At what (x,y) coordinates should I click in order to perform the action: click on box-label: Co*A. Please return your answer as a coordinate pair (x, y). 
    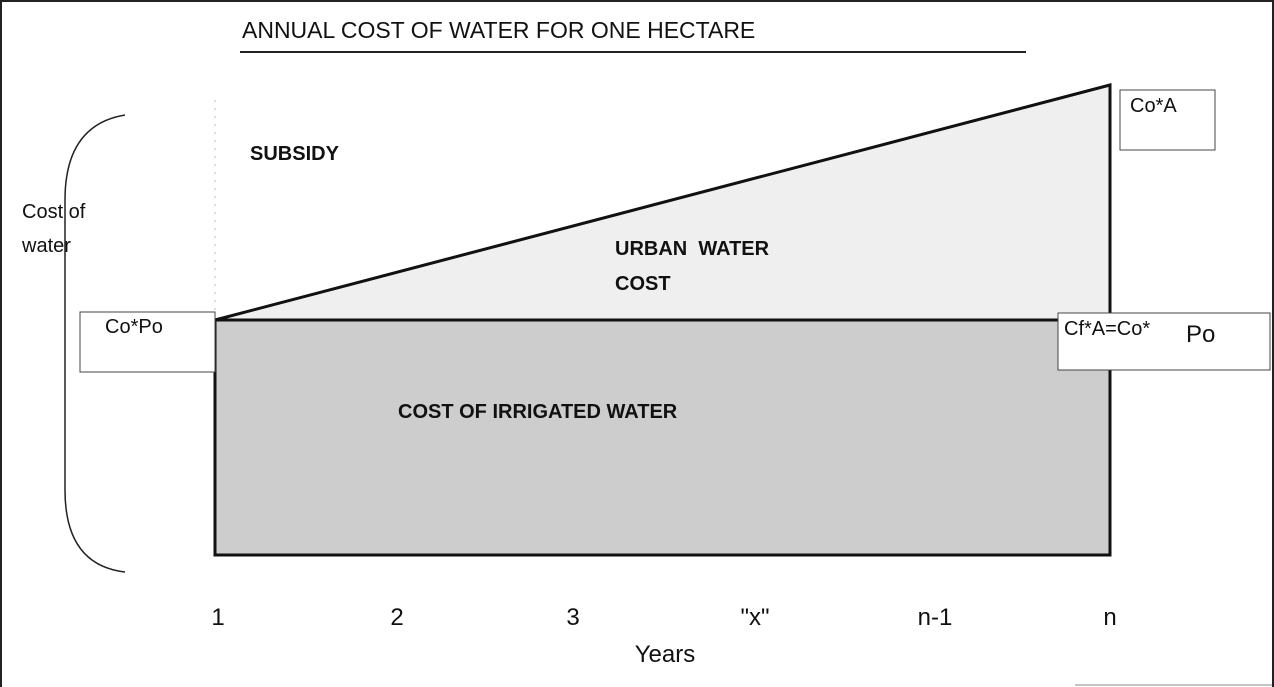
    Looking at the image, I should click on (1153, 106).